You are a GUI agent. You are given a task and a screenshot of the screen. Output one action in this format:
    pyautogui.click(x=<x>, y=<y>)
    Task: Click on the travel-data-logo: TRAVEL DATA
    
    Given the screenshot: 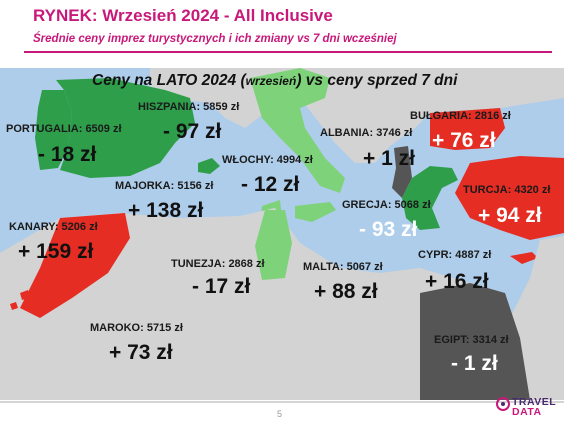 What is the action you would take?
    pyautogui.click(x=527, y=408)
    